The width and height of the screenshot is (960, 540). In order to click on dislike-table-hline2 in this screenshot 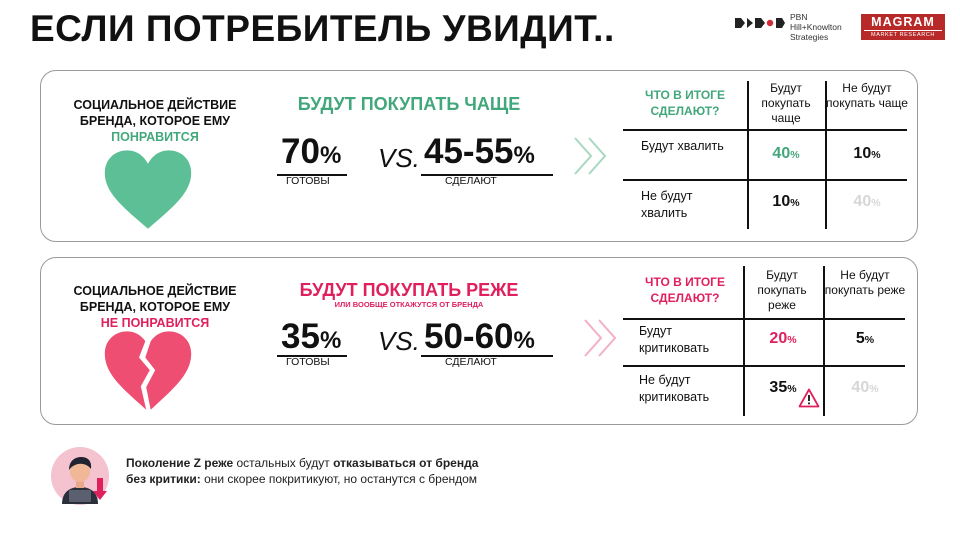, I will do `click(764, 366)`.